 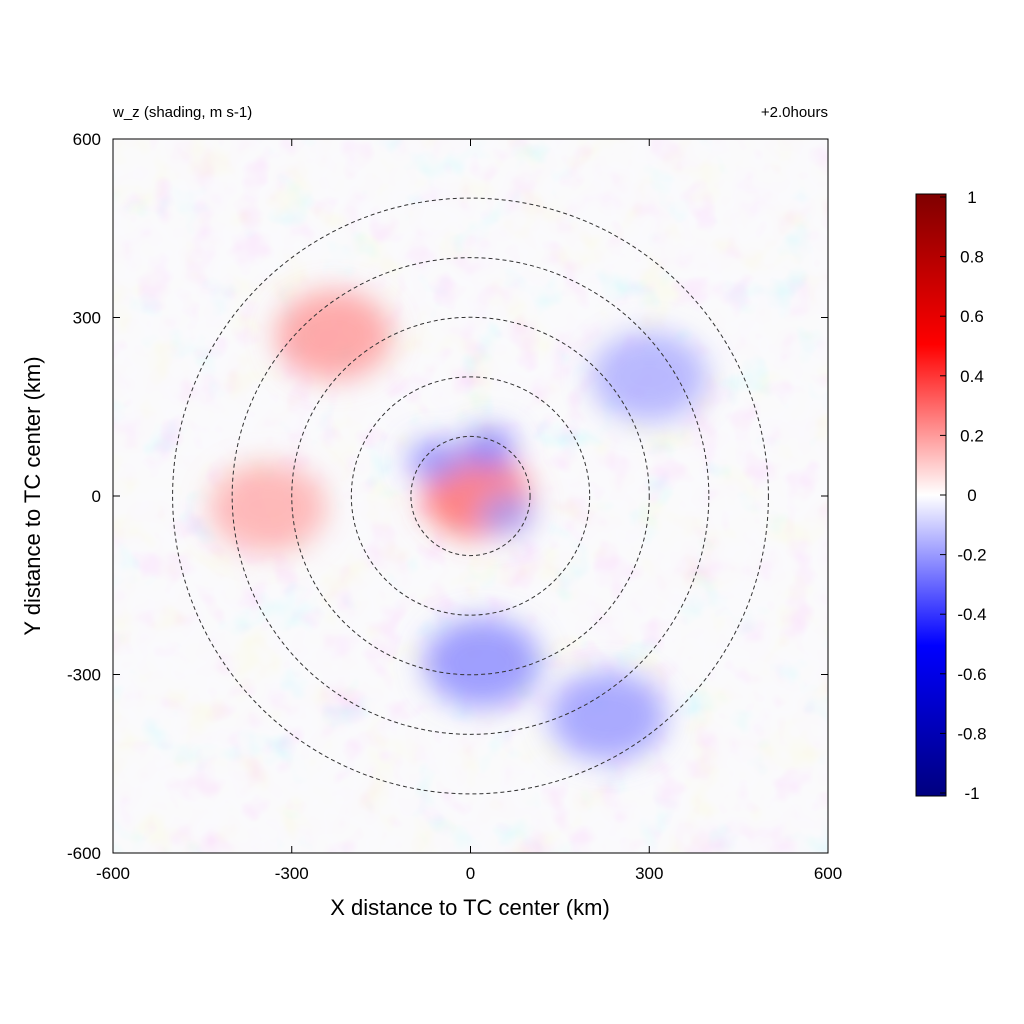 What do you see at coordinates (84, 675) in the screenshot?
I see `y-tick-label: -300` at bounding box center [84, 675].